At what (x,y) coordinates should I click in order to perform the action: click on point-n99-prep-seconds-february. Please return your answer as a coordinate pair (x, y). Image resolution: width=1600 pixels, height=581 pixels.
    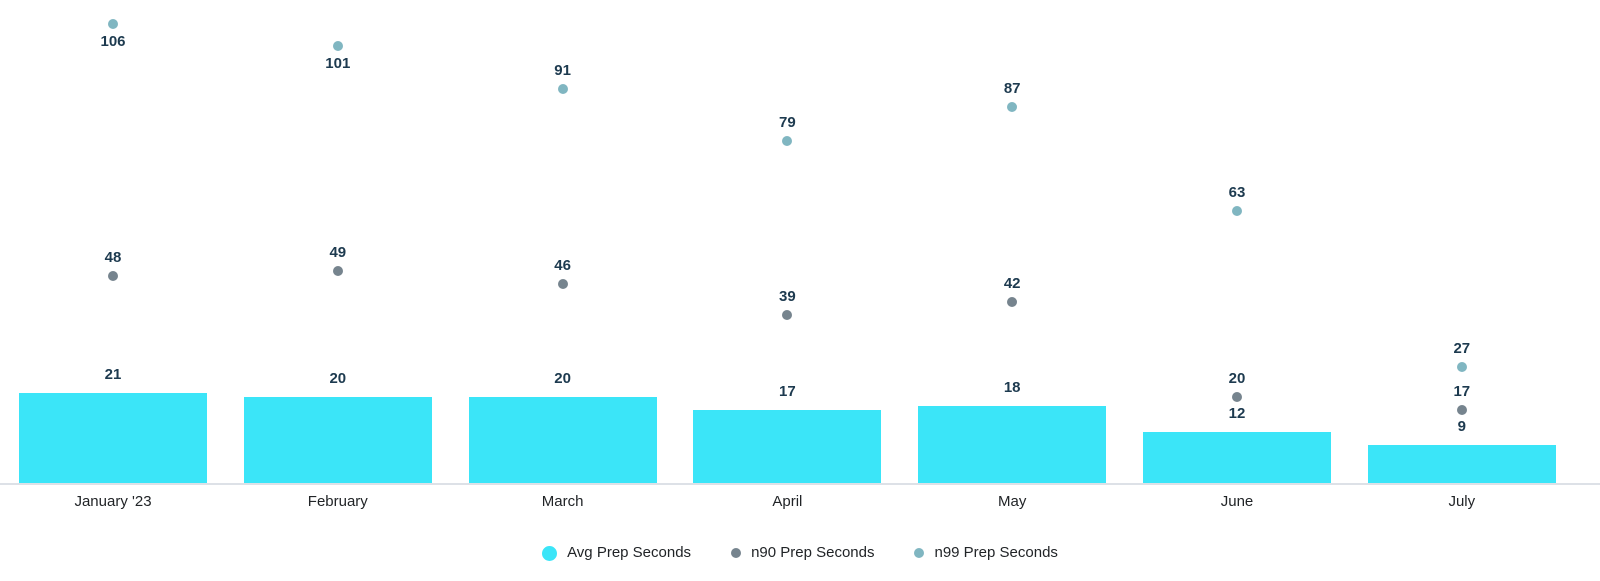
    Looking at the image, I should click on (337, 45).